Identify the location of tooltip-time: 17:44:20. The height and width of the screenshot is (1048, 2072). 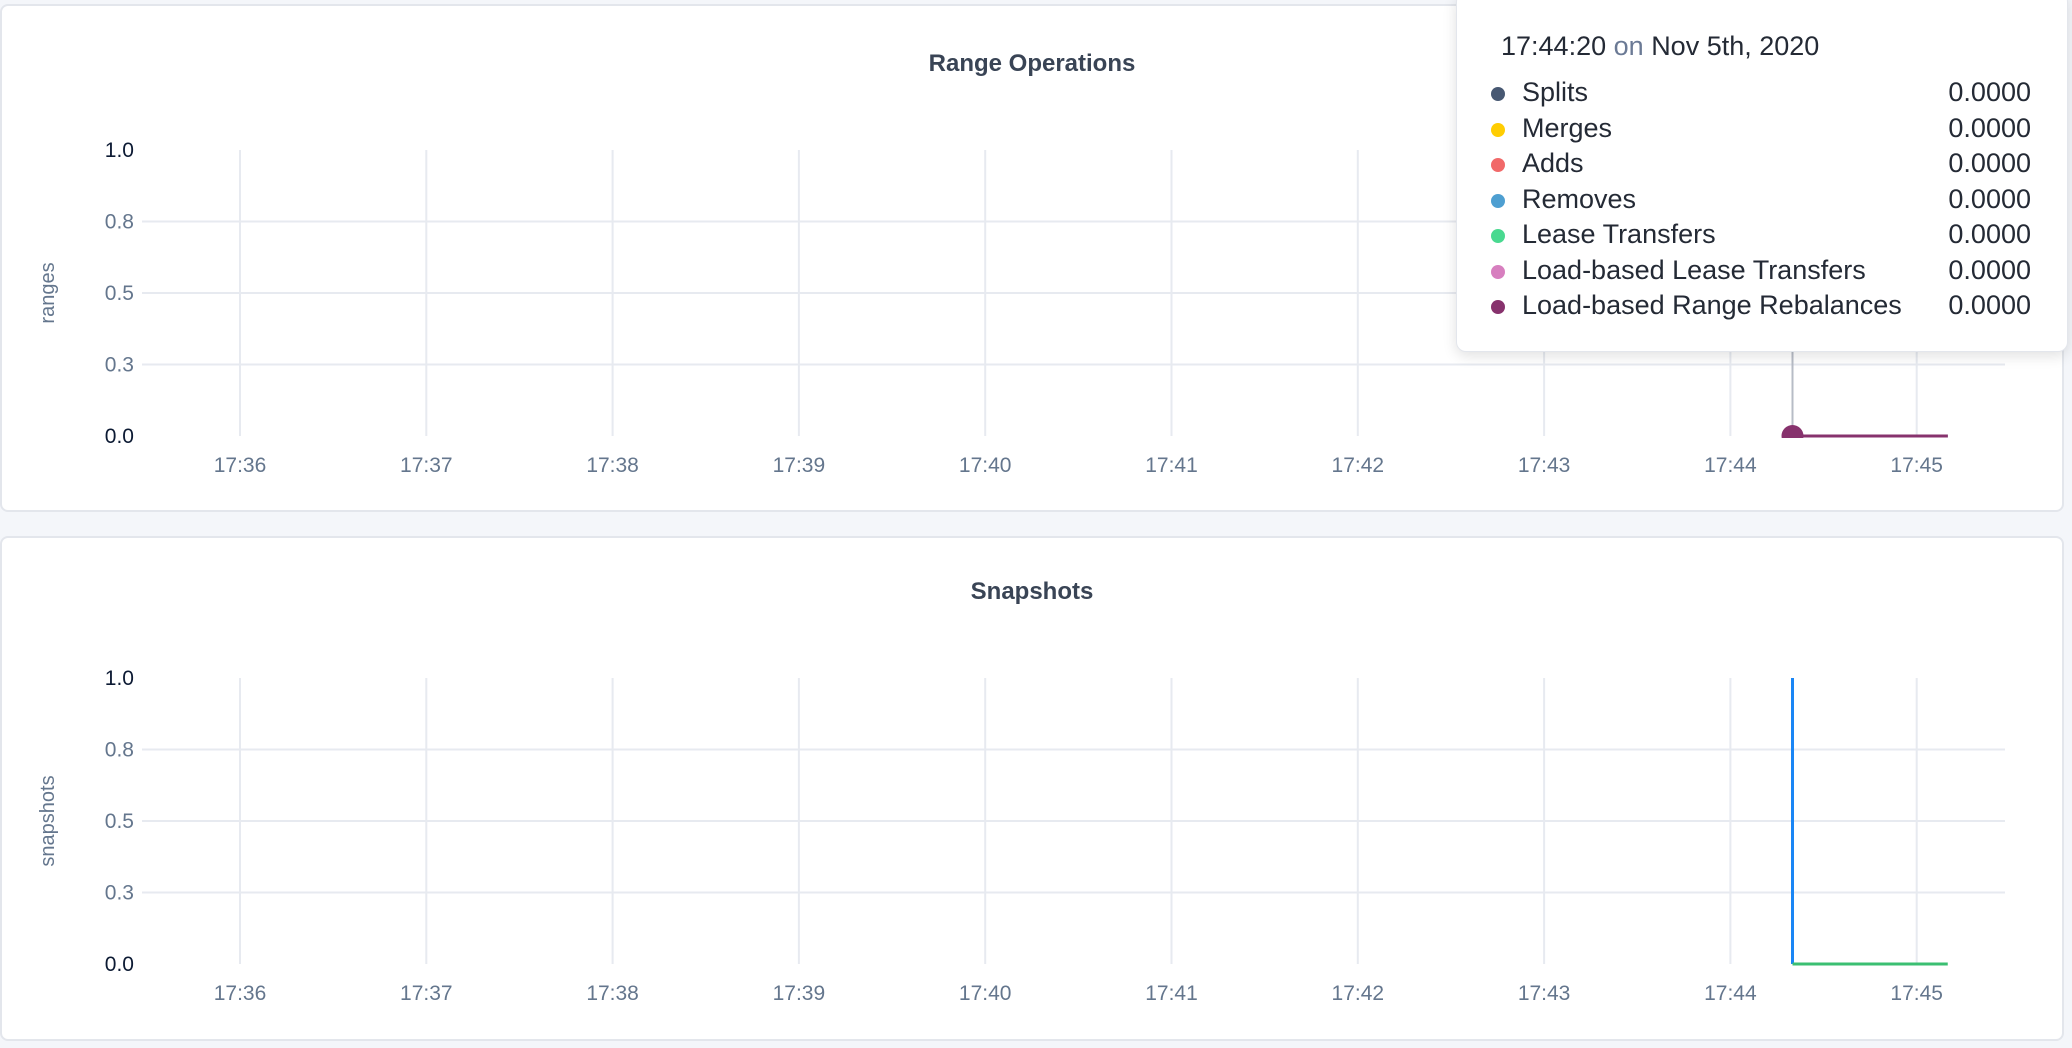
(1554, 46).